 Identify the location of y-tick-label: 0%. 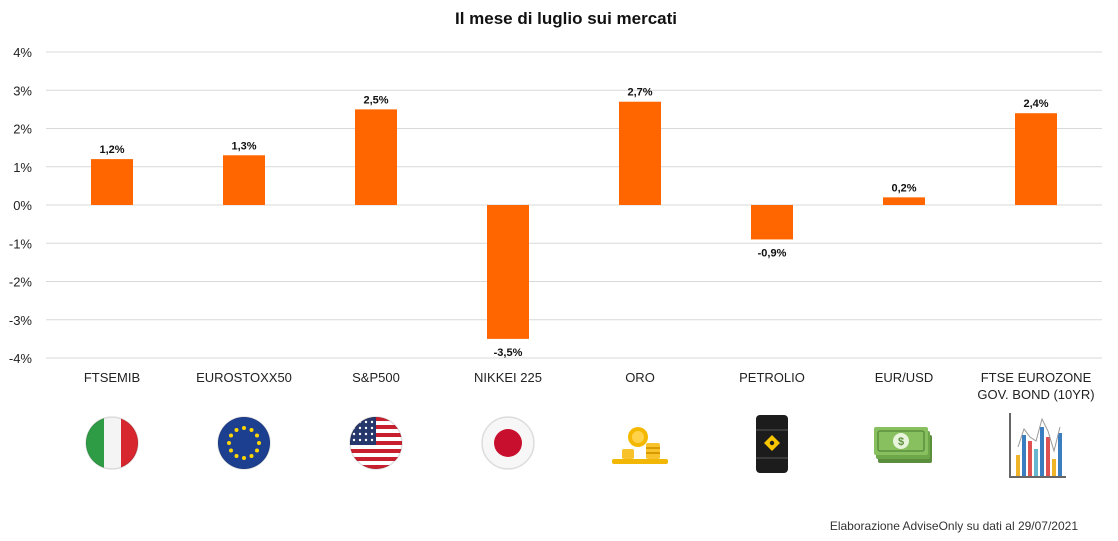
(22, 205).